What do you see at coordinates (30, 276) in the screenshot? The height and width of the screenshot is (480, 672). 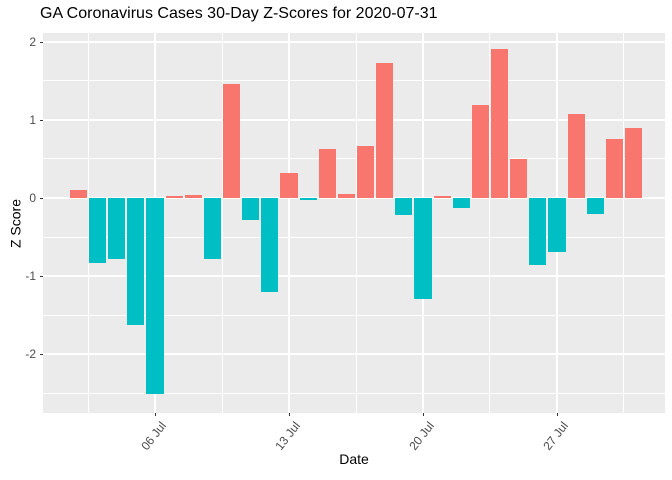 I see `y-tick-label: -1` at bounding box center [30, 276].